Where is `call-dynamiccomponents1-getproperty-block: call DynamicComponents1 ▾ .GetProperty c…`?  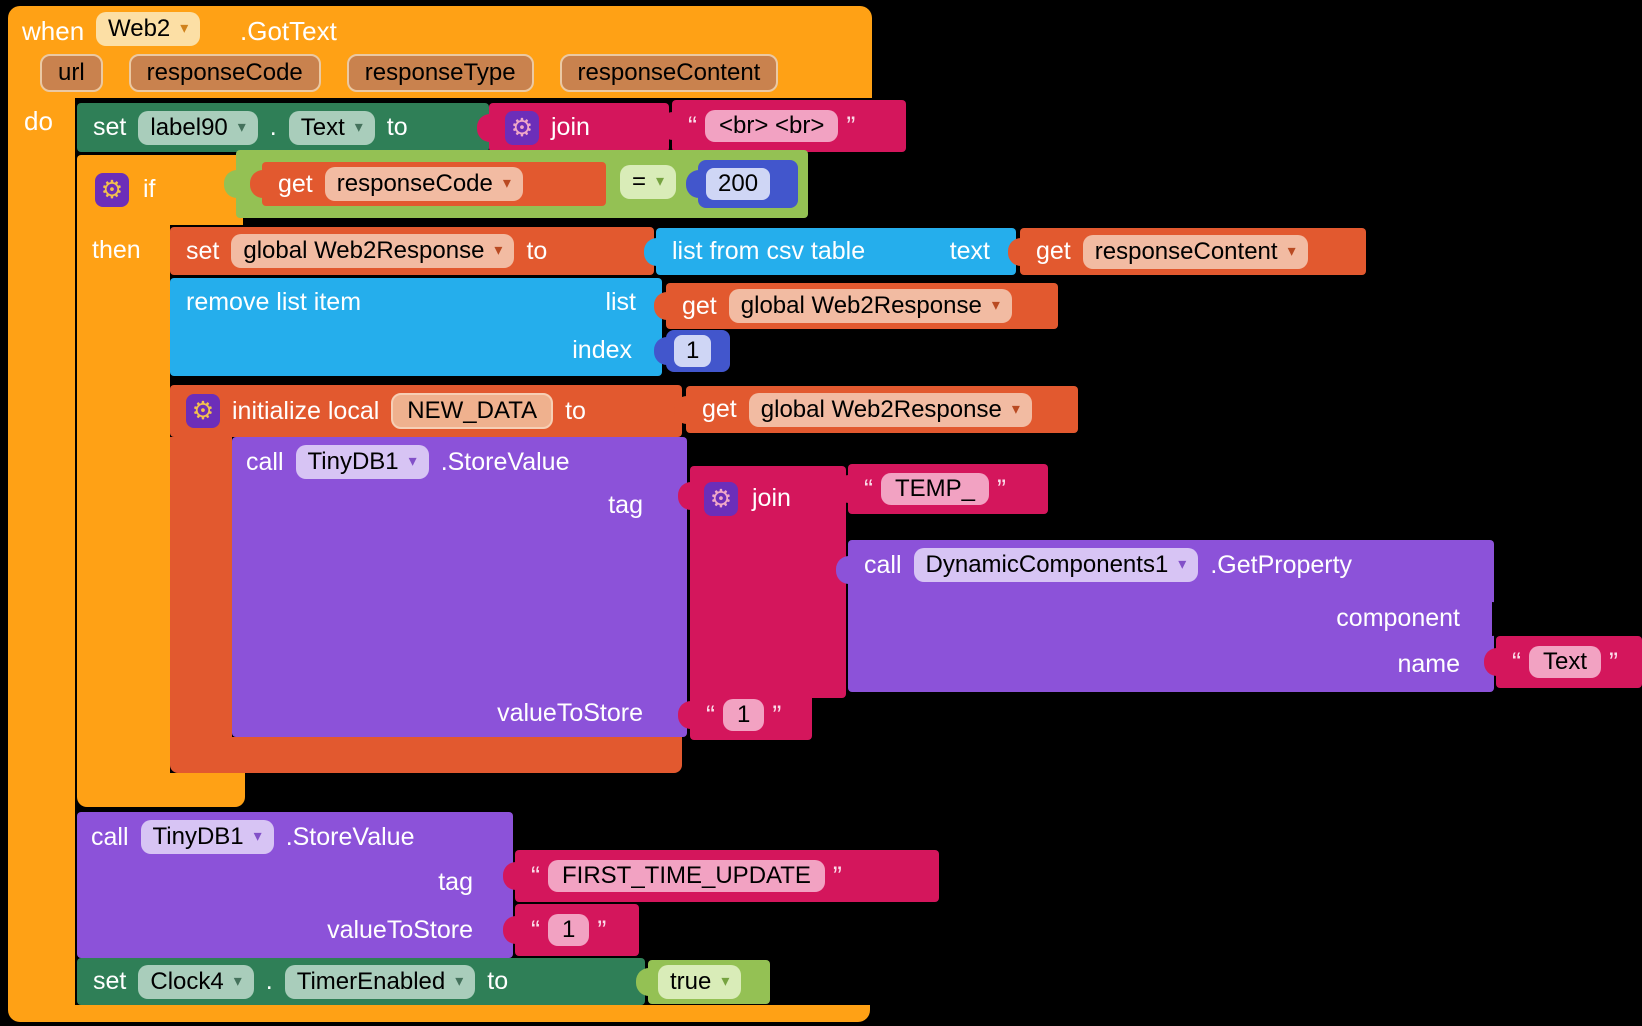
call-dynamiccomponents1-getproperty-block: call DynamicComponents1 ▾ .GetProperty c… is located at coordinates (1172, 616).